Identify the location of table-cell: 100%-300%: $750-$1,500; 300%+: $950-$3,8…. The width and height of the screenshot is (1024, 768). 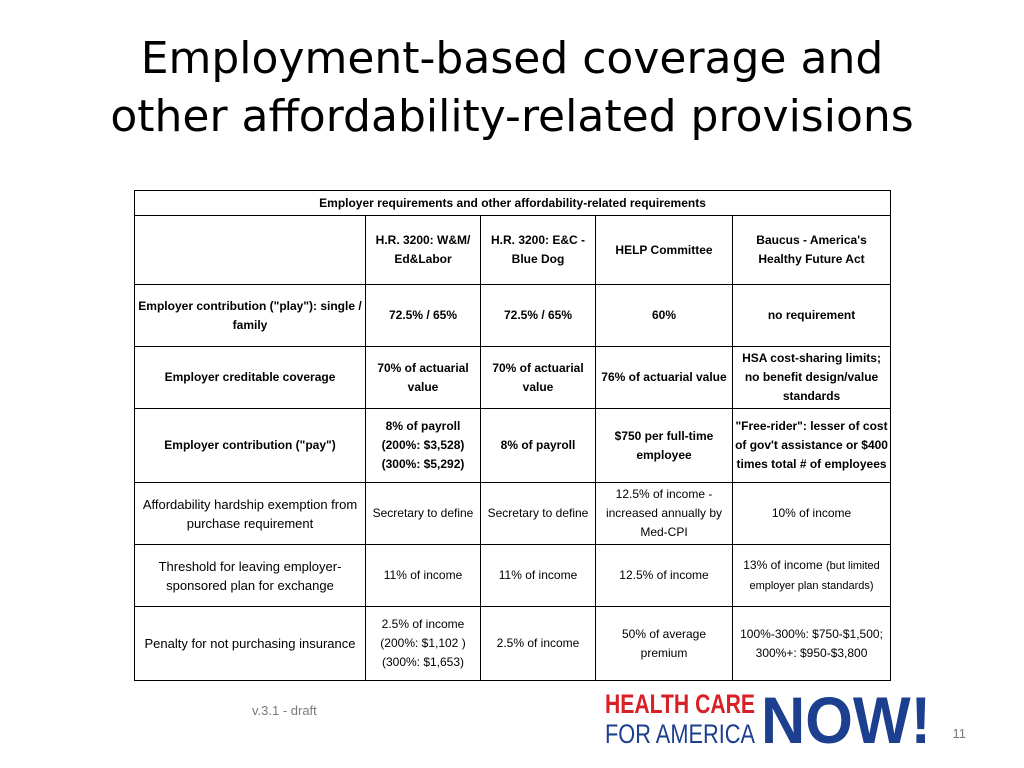
(811, 643).